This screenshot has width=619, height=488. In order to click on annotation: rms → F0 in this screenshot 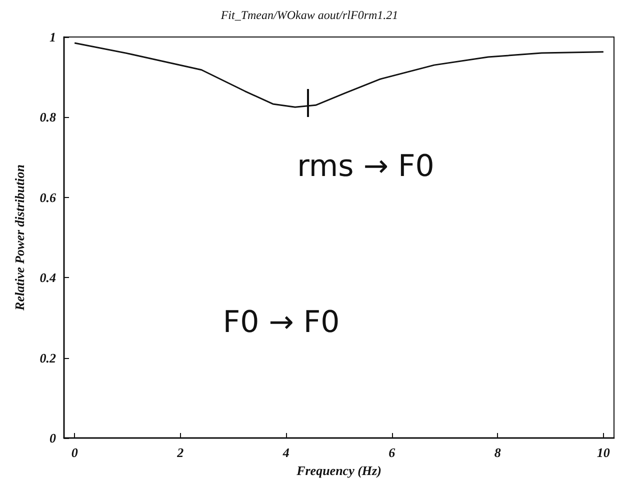, I will do `click(365, 166)`.